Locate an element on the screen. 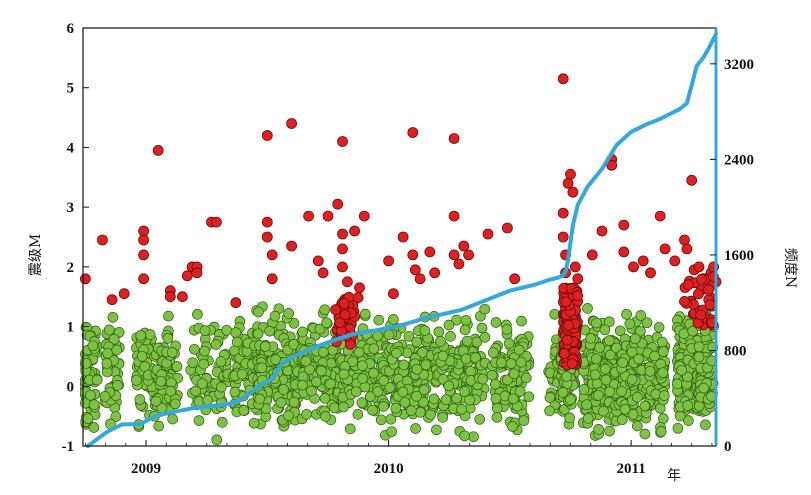 The image size is (811, 495). y2-tick-label: 1600 is located at coordinates (739, 256).